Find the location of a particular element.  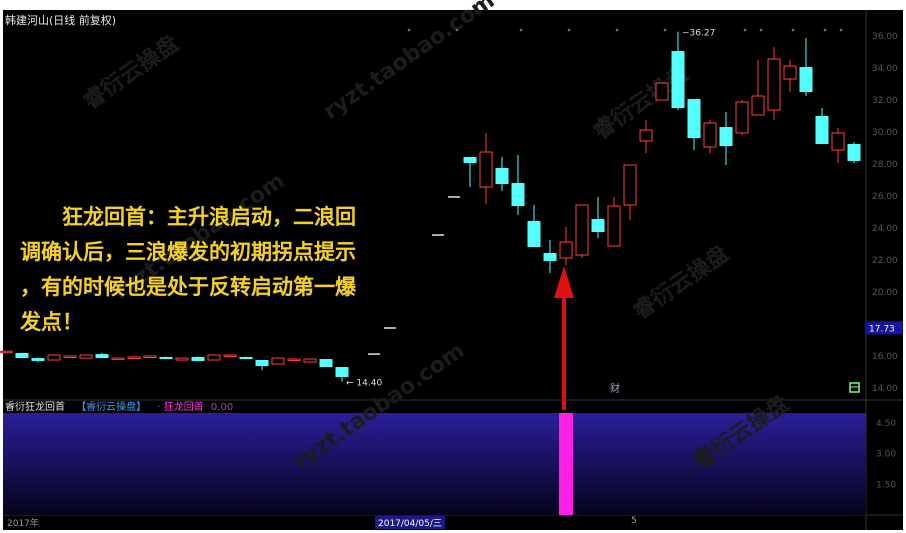

current-price-label: 17.73 is located at coordinates (882, 329).